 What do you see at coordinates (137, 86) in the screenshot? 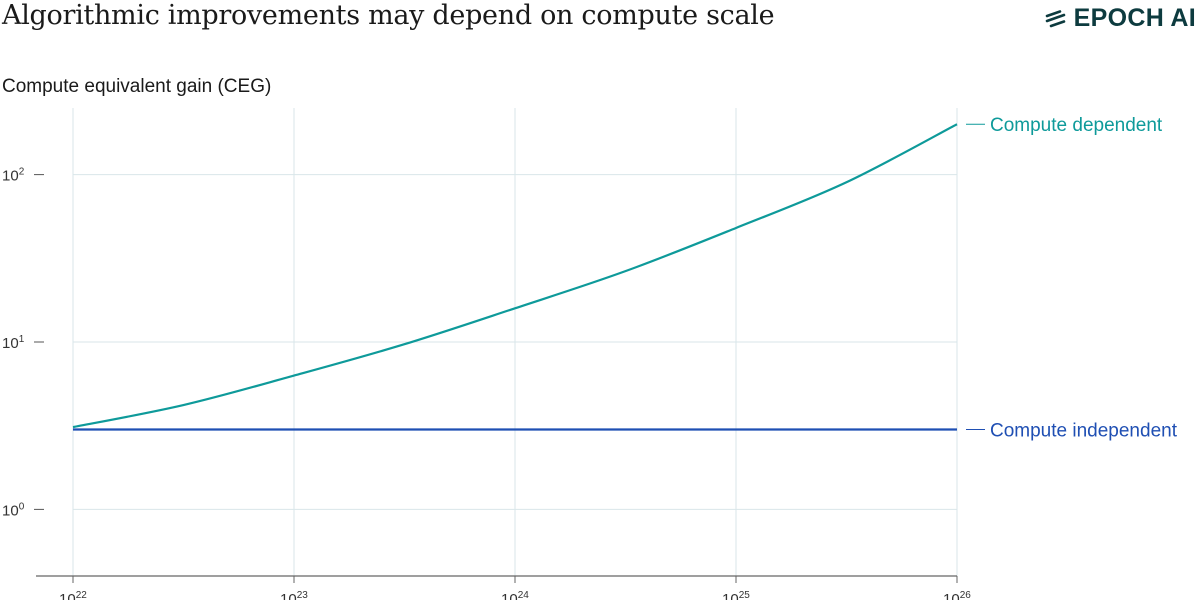
I see `y-axis-label: Compute equivalent gain (CEG)` at bounding box center [137, 86].